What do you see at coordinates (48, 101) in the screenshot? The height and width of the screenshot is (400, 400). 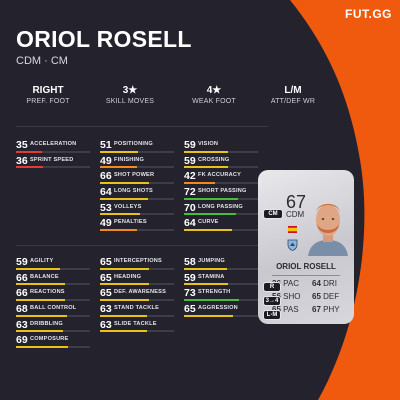 I see `info-label: PREF. FOOT` at bounding box center [48, 101].